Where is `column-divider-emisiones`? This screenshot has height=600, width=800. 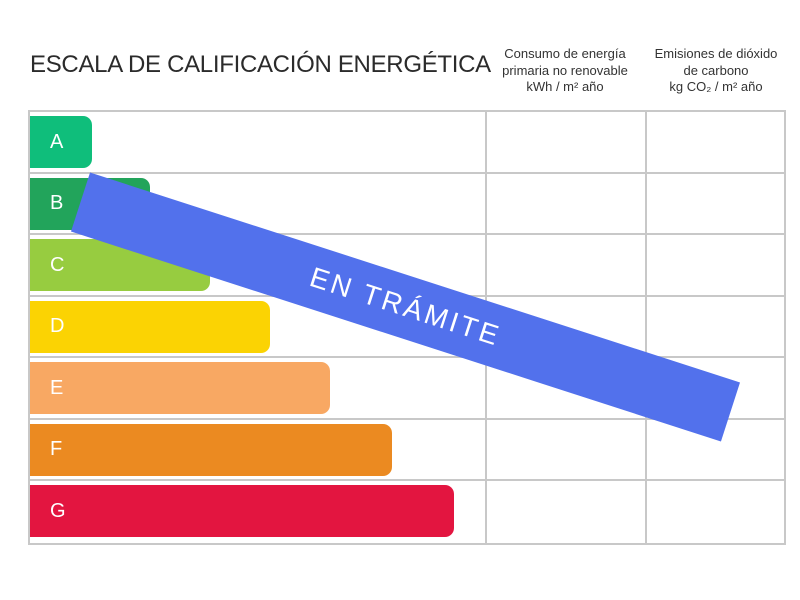
column-divider-emisiones is located at coordinates (646, 327).